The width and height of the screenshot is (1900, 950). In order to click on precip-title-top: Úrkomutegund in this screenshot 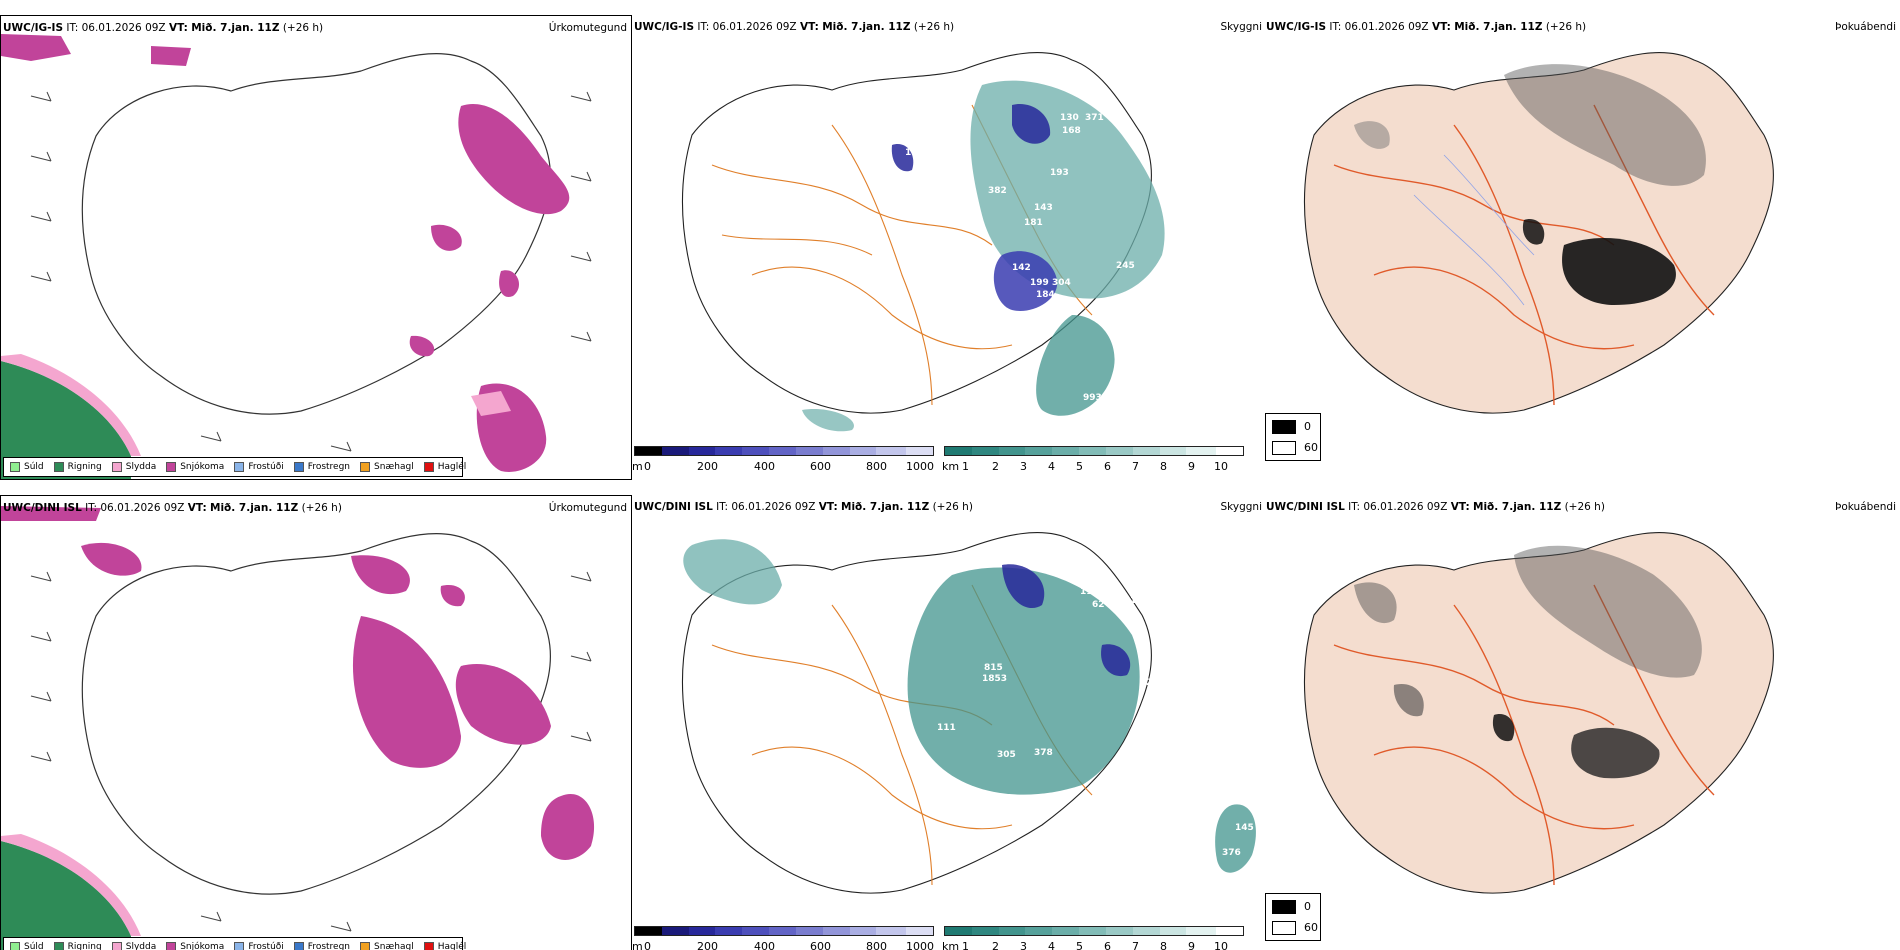, I will do `click(587, 28)`.